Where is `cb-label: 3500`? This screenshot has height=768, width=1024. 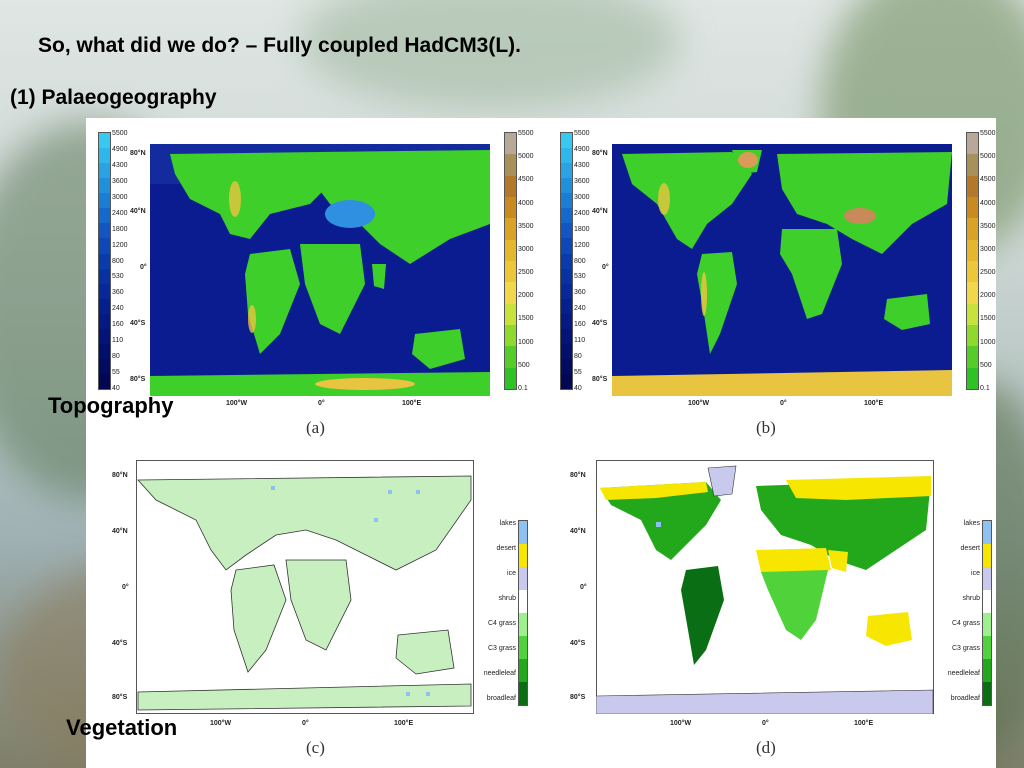
cb-label: 3500 is located at coordinates (526, 226).